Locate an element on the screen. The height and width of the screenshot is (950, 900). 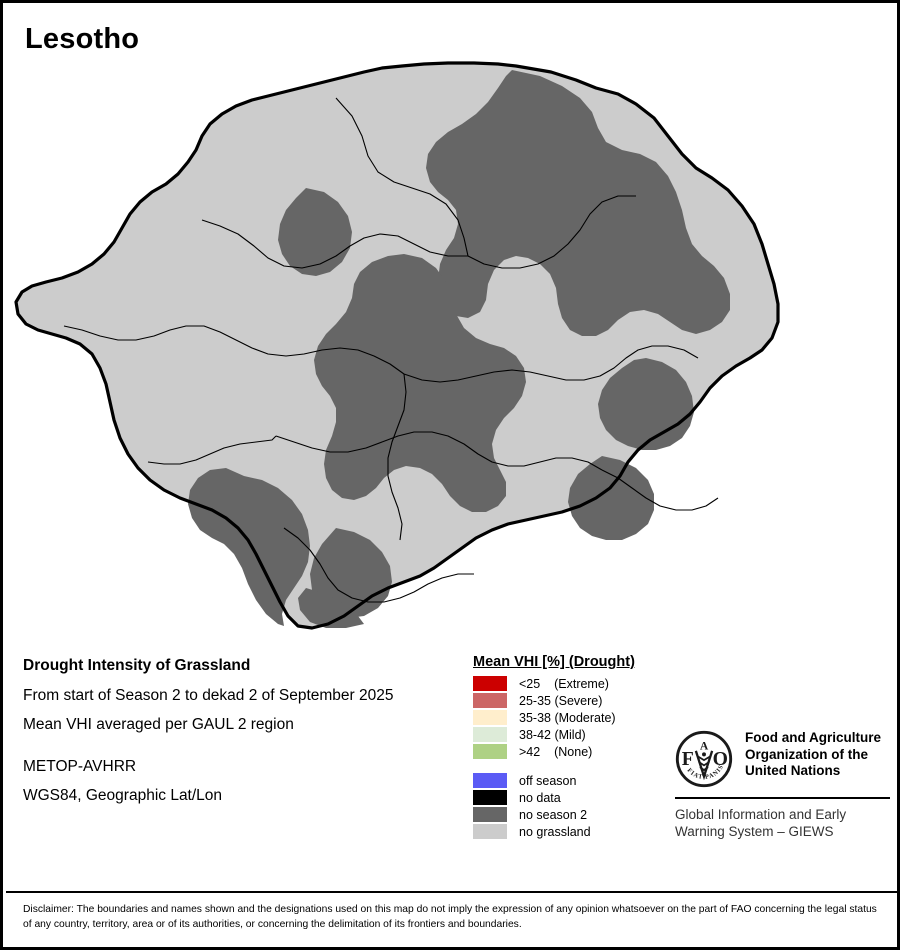
legend-item-no-data: no data is located at coordinates (573, 797).